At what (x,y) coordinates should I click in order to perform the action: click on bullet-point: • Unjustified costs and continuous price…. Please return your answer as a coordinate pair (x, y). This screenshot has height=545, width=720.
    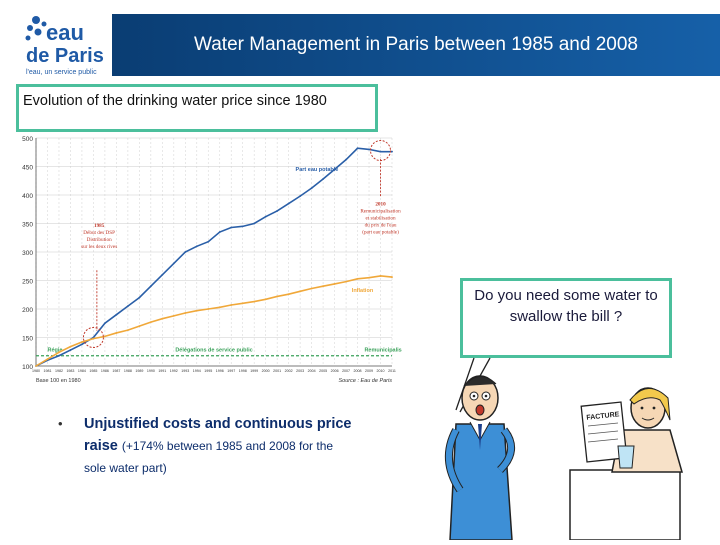
    Looking at the image, I should click on (206, 446).